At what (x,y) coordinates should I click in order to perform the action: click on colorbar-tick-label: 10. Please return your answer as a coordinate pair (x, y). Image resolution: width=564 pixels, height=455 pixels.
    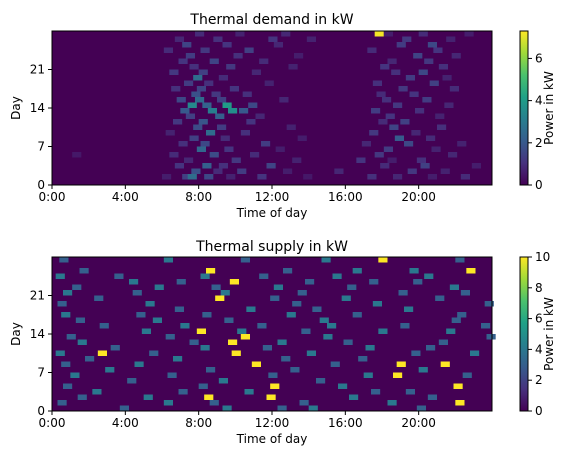
    Looking at the image, I should click on (542, 257).